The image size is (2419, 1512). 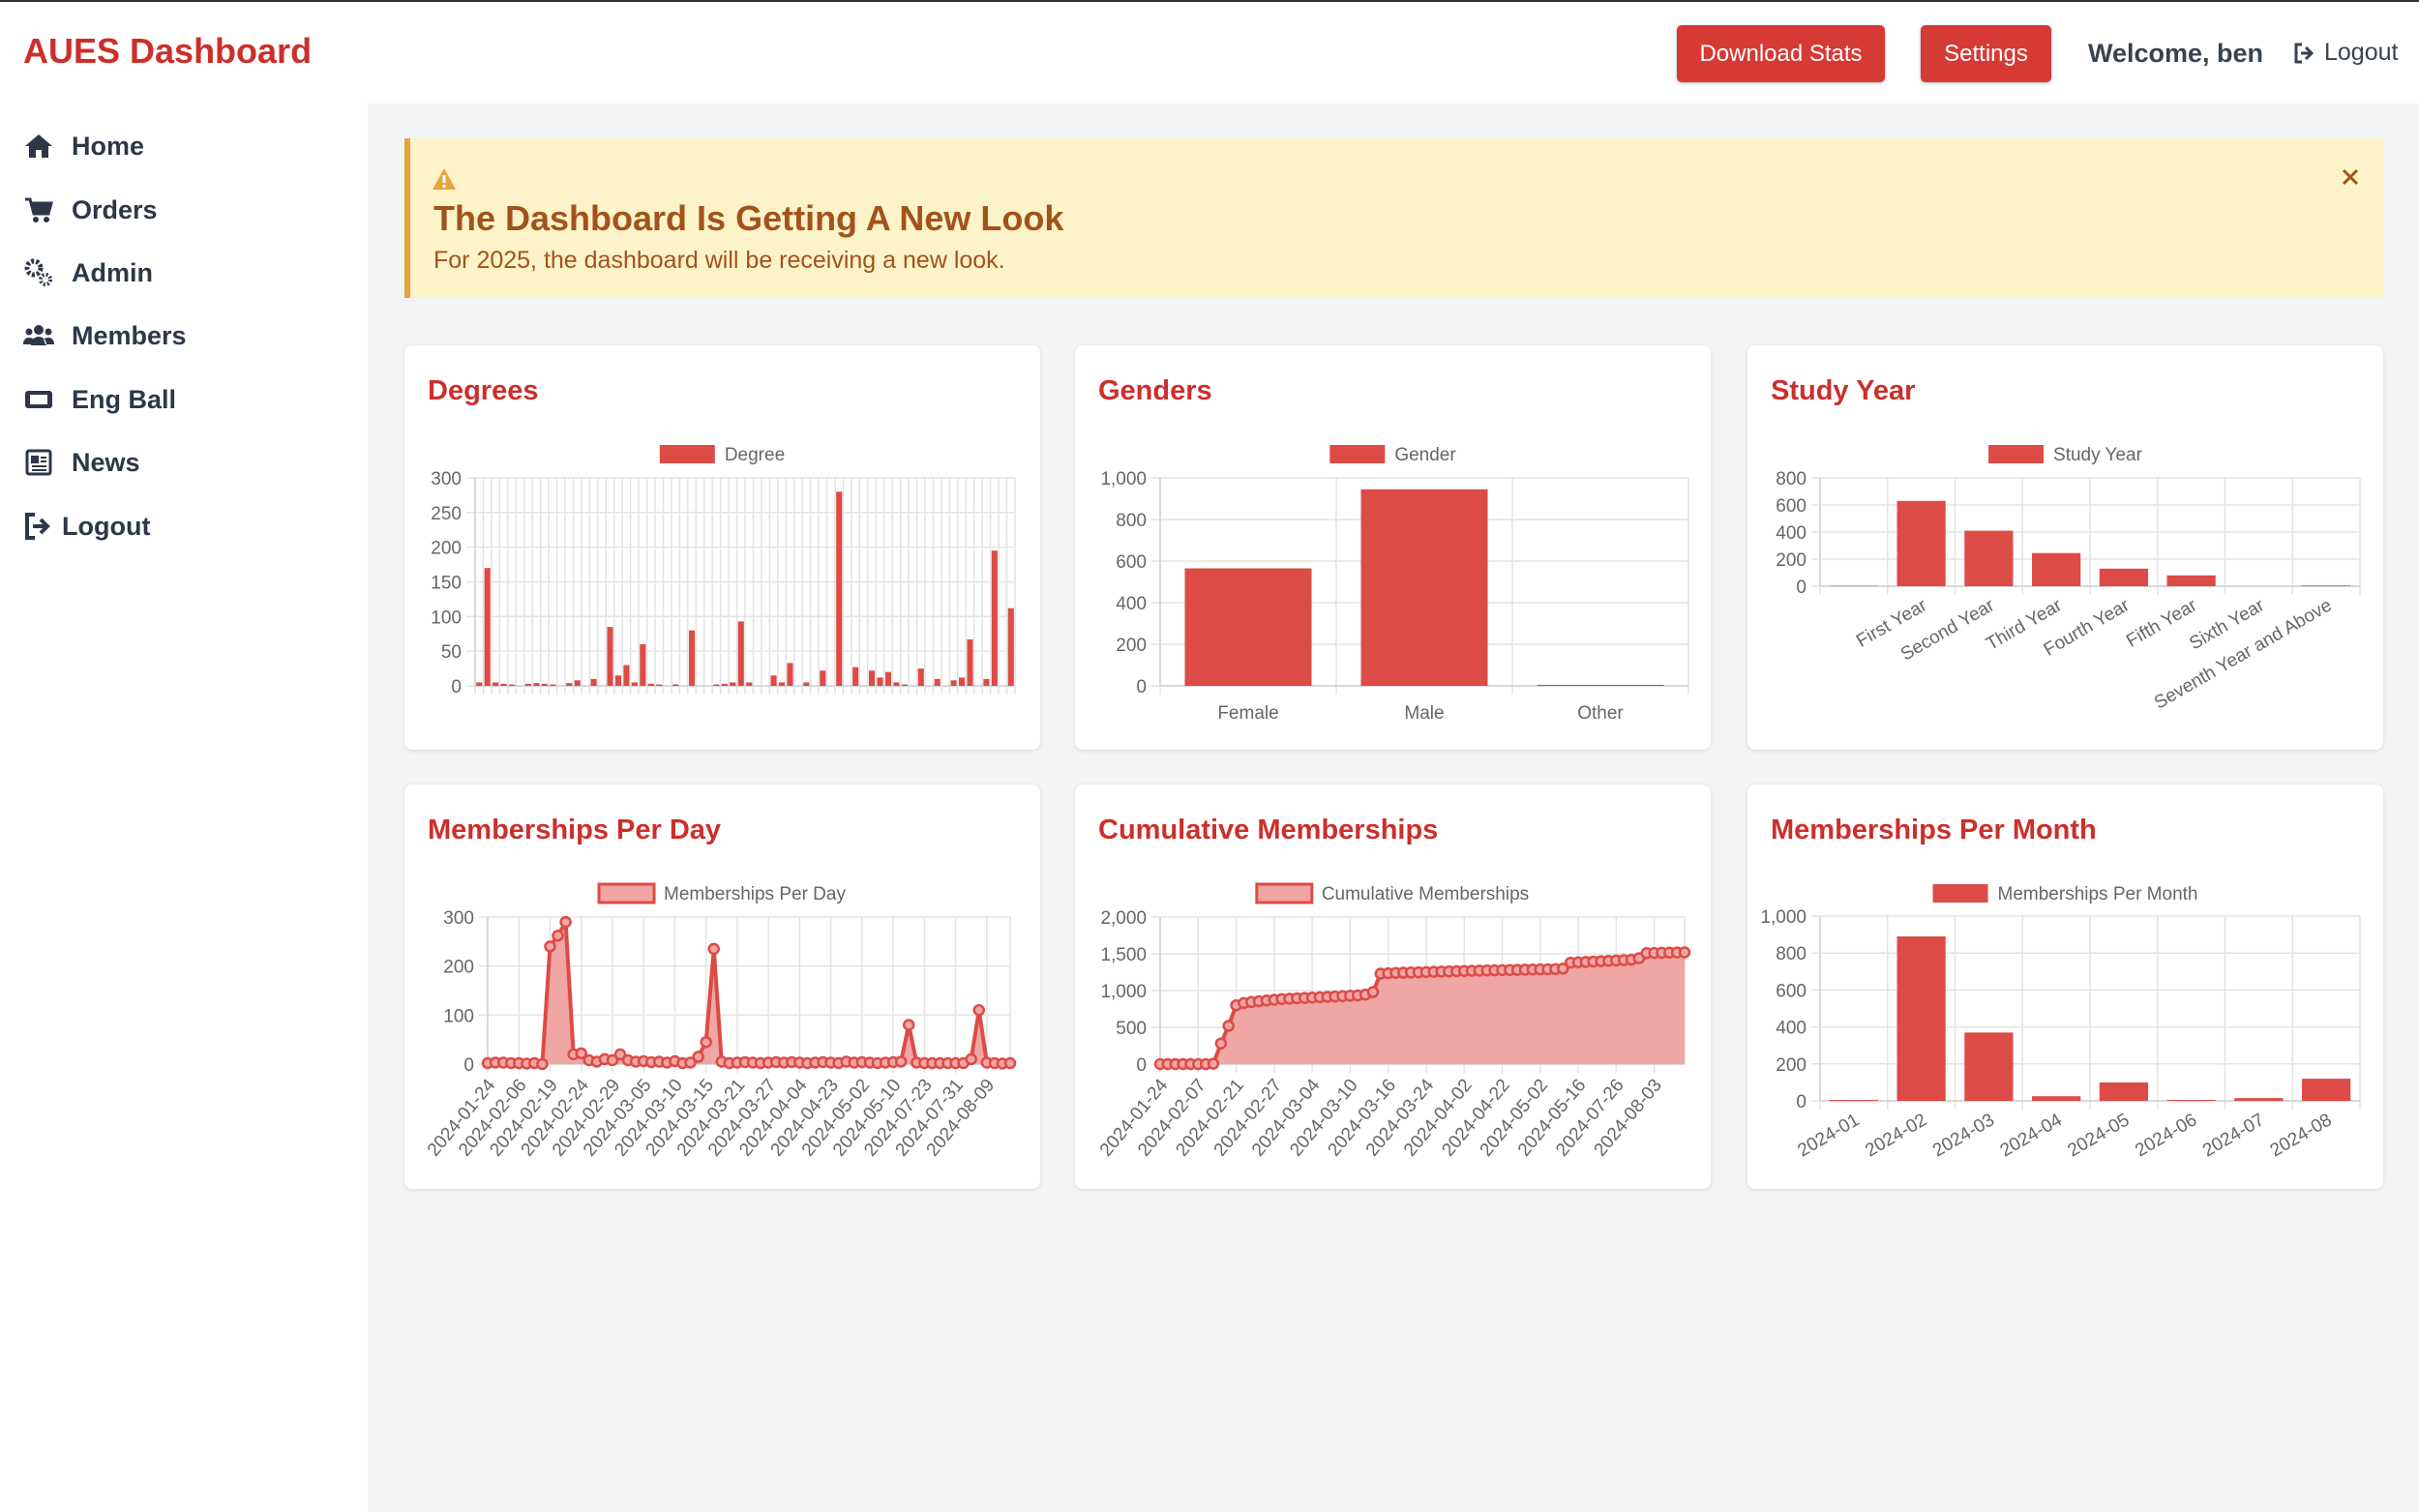 What do you see at coordinates (1781, 54) in the screenshot?
I see `download-button: Download Stats` at bounding box center [1781, 54].